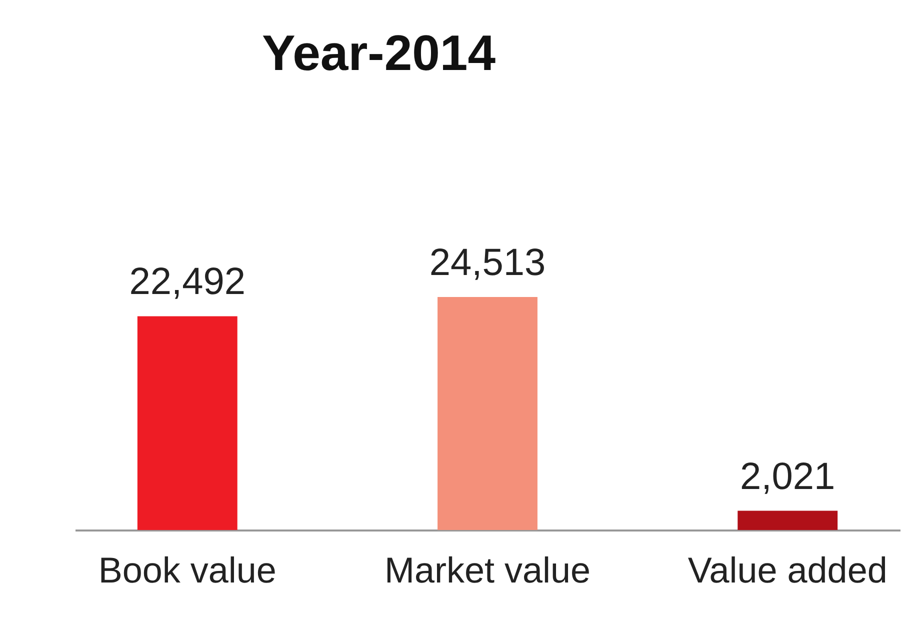 This screenshot has width=902, height=617. Describe the element at coordinates (487, 570) in the screenshot. I see `x-tick-label: Market value` at that location.